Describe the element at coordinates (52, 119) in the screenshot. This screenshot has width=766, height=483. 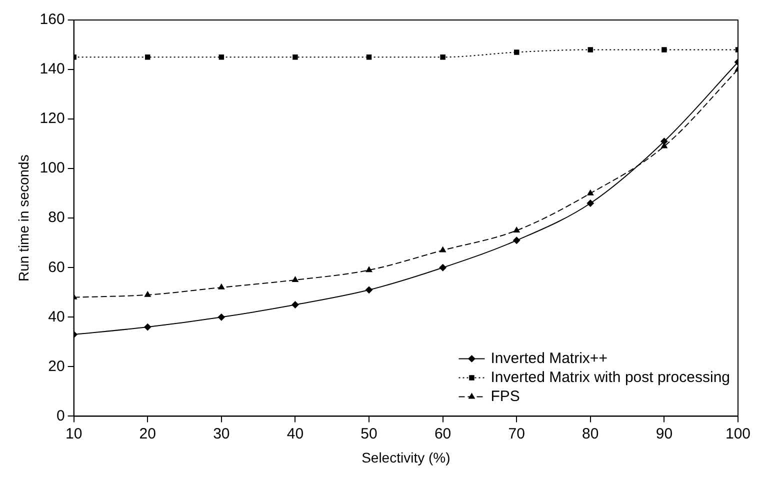
I see `y-tick-label: 120` at that location.